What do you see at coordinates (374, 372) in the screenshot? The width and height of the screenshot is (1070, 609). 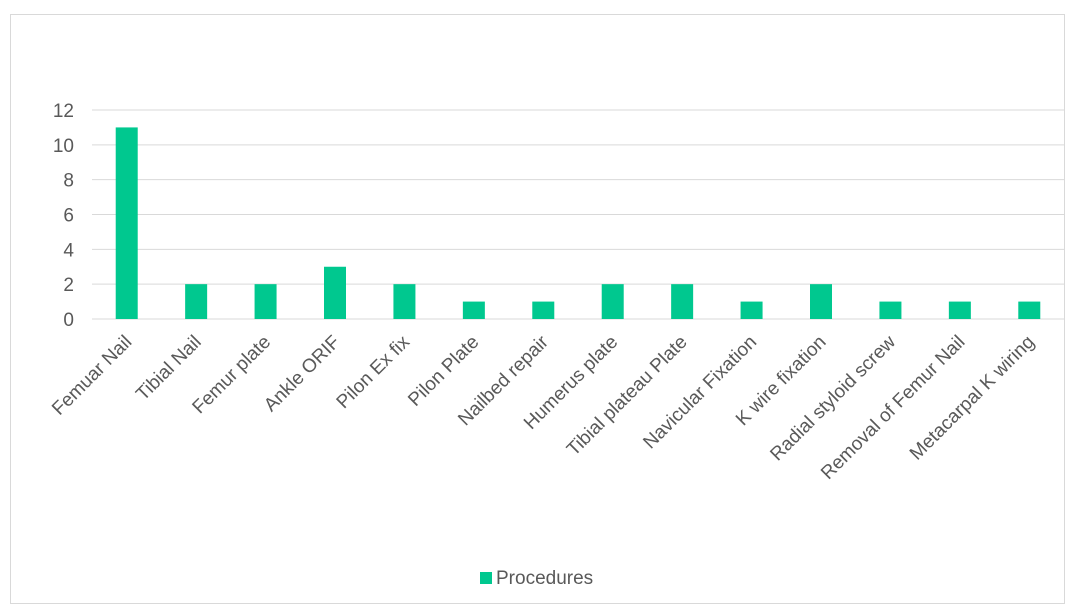 I see `x-tick-label: Pilon Ex fix` at bounding box center [374, 372].